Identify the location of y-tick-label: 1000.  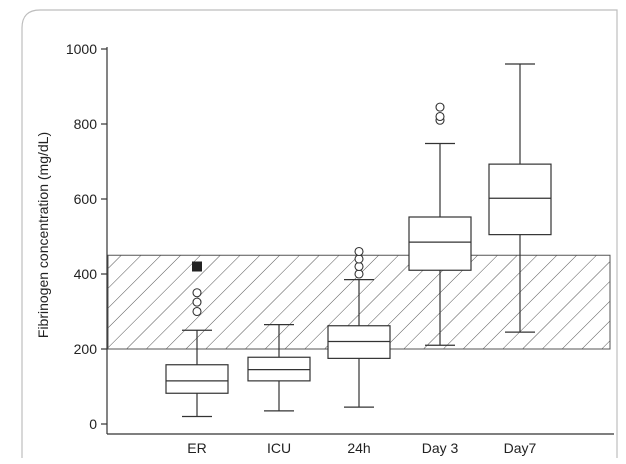
(81, 49).